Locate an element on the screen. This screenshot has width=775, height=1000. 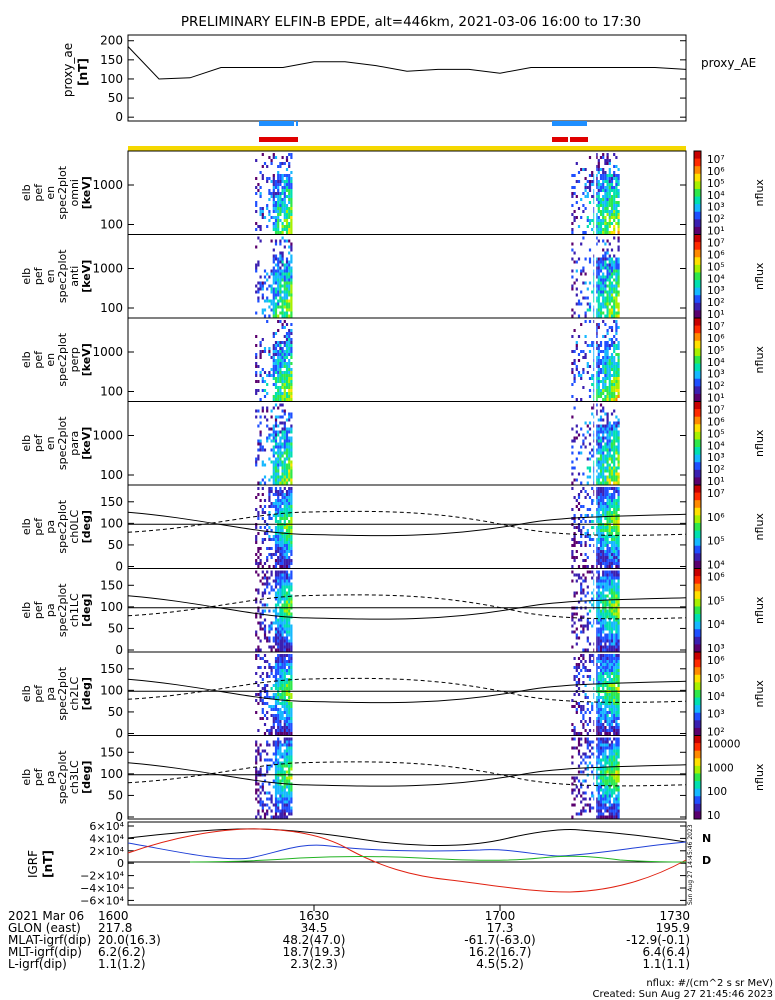
data-gap is located at coordinates (595, 527).